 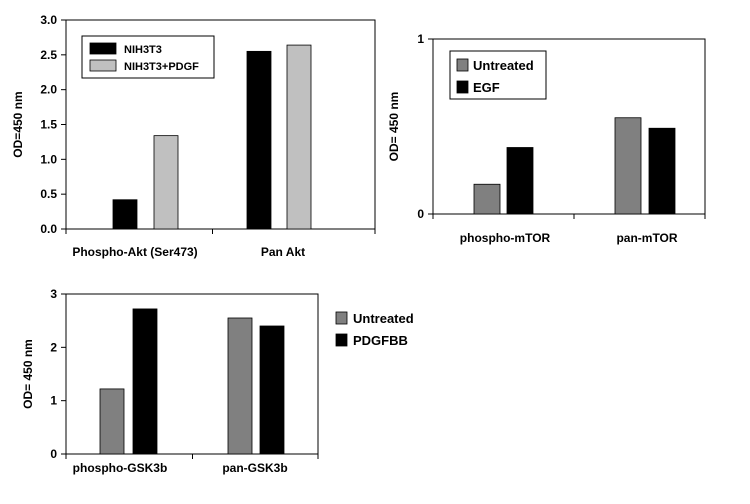 What do you see at coordinates (53, 347) in the screenshot?
I see `y-tick-label: 2` at bounding box center [53, 347].